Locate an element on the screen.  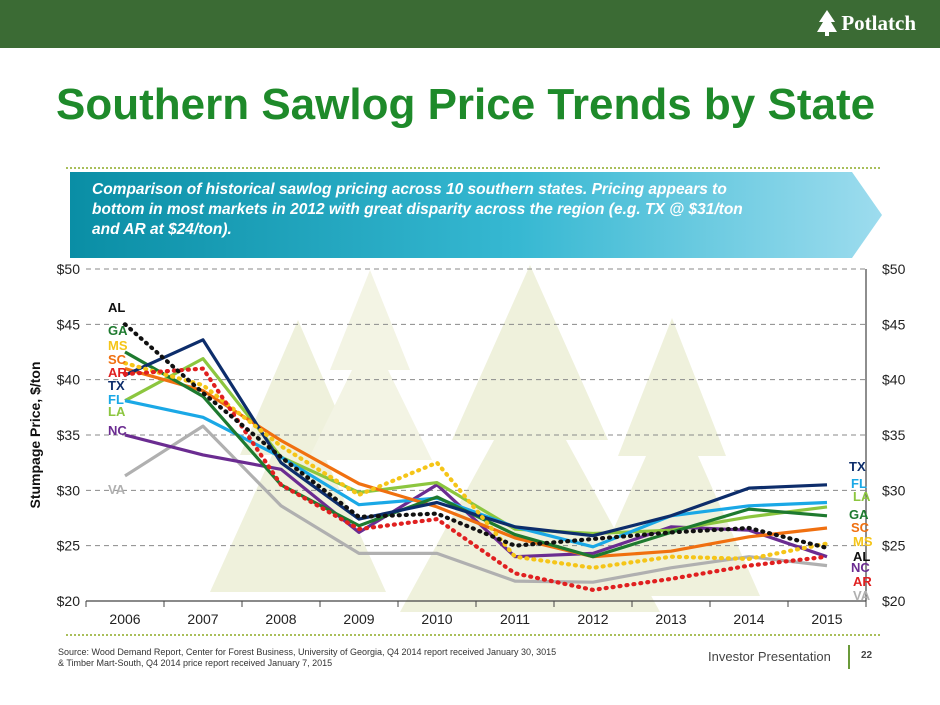
y-axis-right: $20 $25 $30 $35 $40 $45 $50 is located at coordinates (894, 435).